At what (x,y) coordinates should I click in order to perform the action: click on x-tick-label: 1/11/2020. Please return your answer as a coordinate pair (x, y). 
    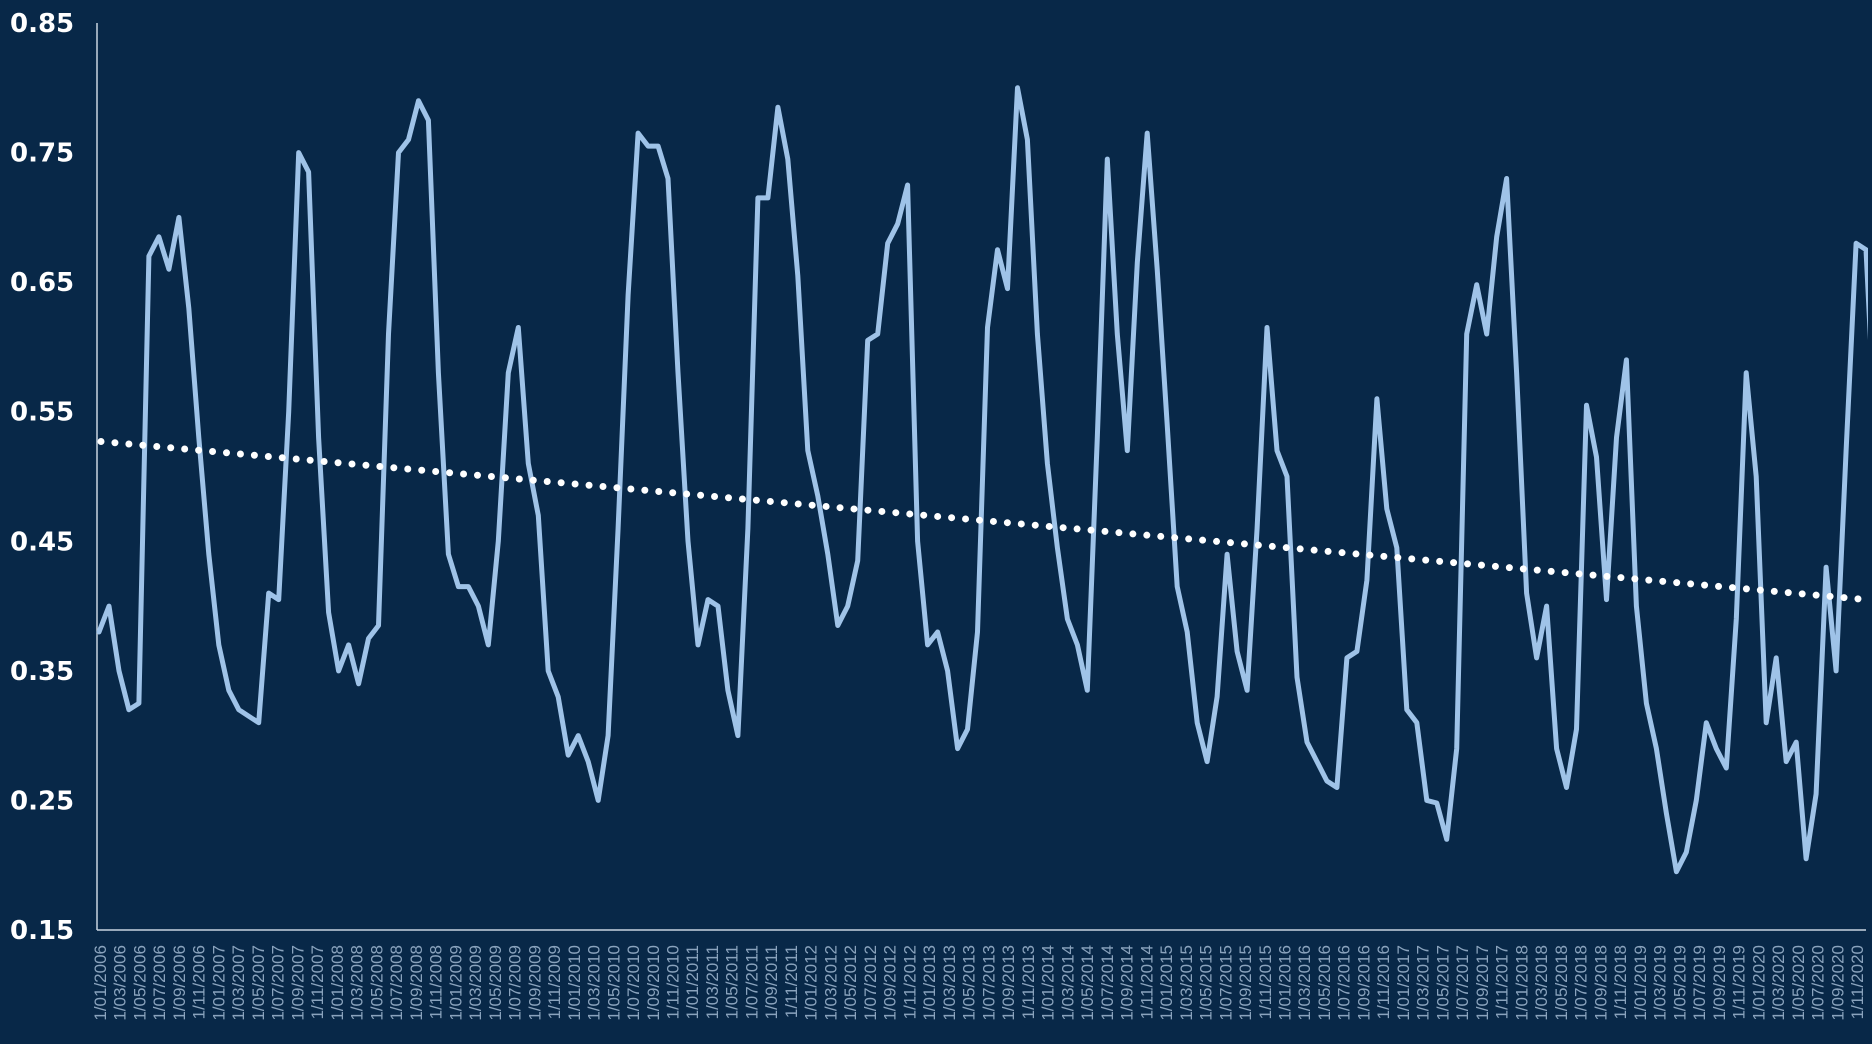
    Looking at the image, I should click on (1857, 982).